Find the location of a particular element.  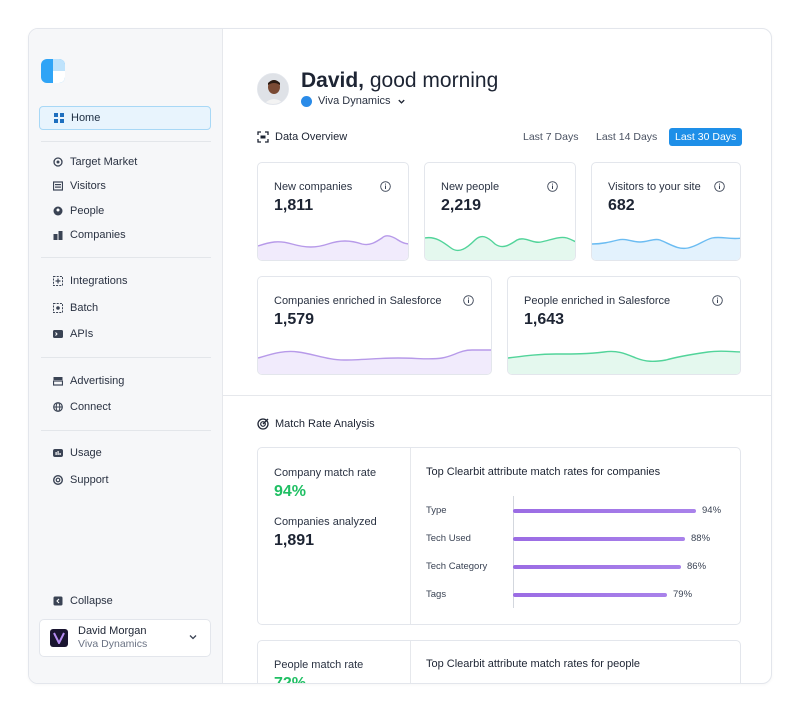

stat-card-new-companies: New companies 1,811 is located at coordinates (333, 211).